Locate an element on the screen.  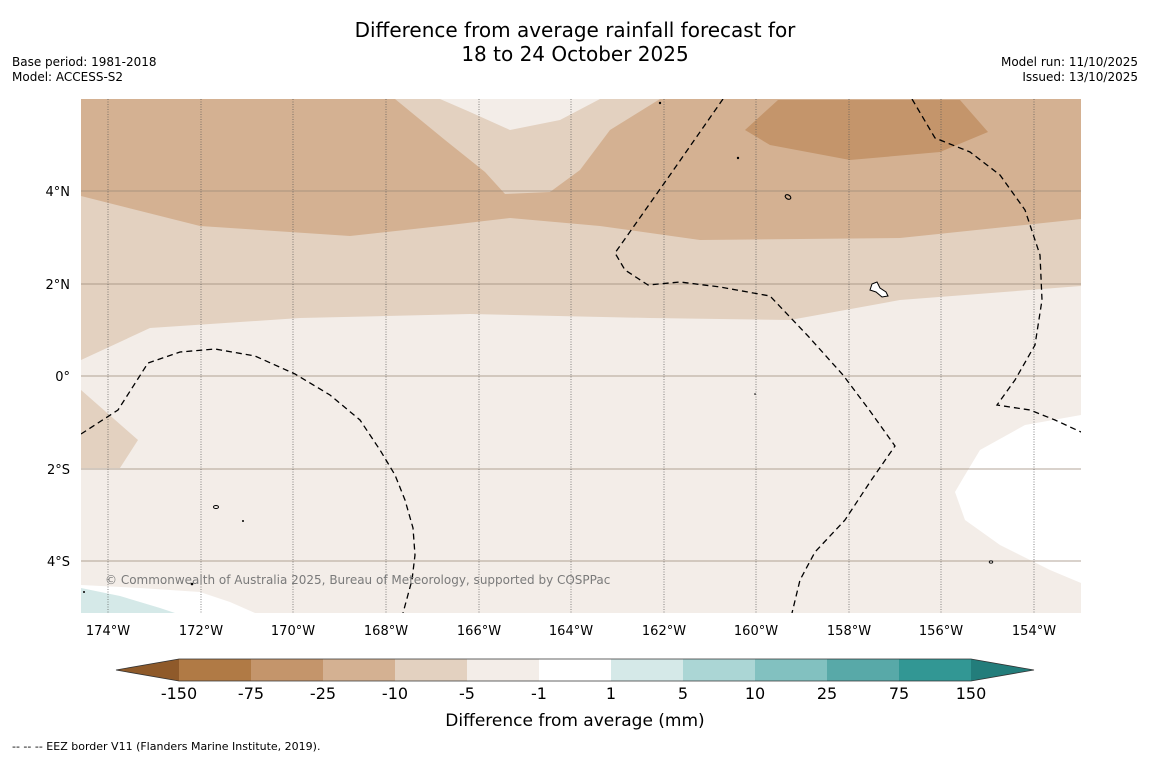
eez-border-west is located at coordinates (248, 480).